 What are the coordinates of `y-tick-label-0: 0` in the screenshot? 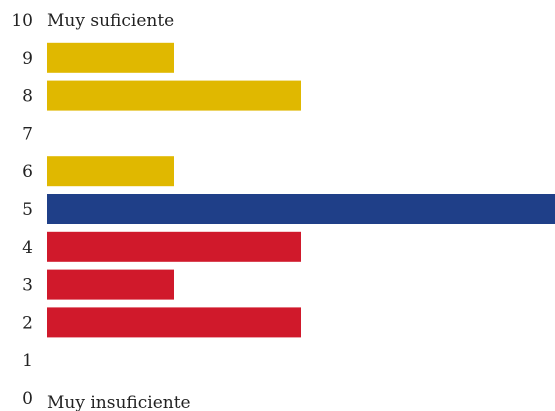 It's located at (27, 399).